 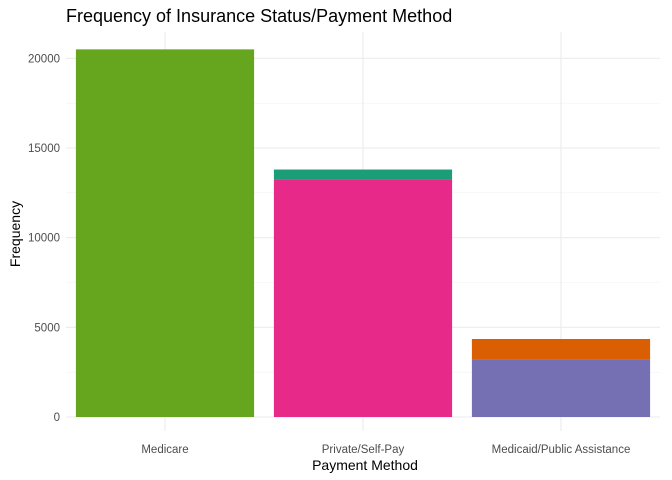 I want to click on y-axis-ticks: 0 5000 10000 15000 20000, so click(x=44, y=238).